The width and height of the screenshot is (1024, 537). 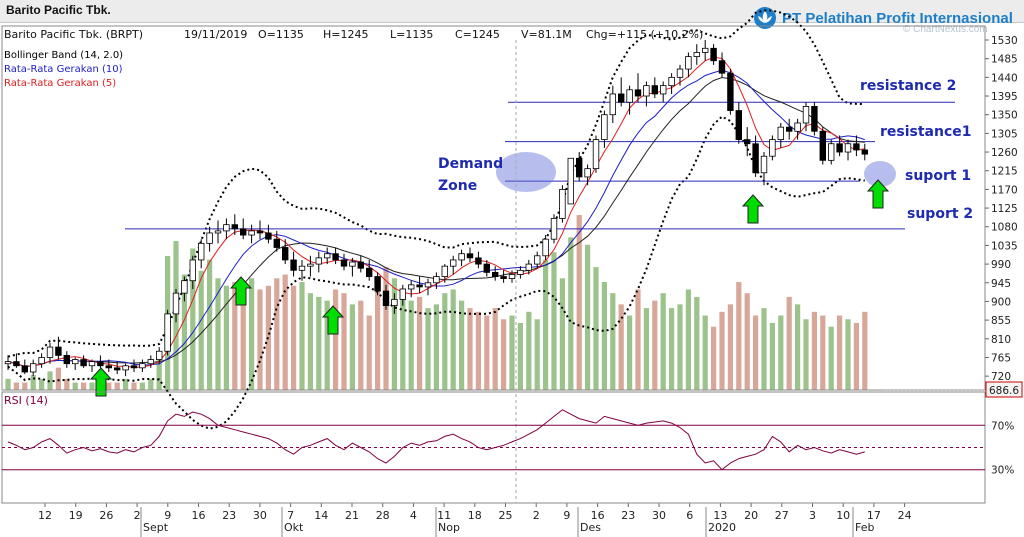 I want to click on price-tick-label: 1260, so click(x=1004, y=153).